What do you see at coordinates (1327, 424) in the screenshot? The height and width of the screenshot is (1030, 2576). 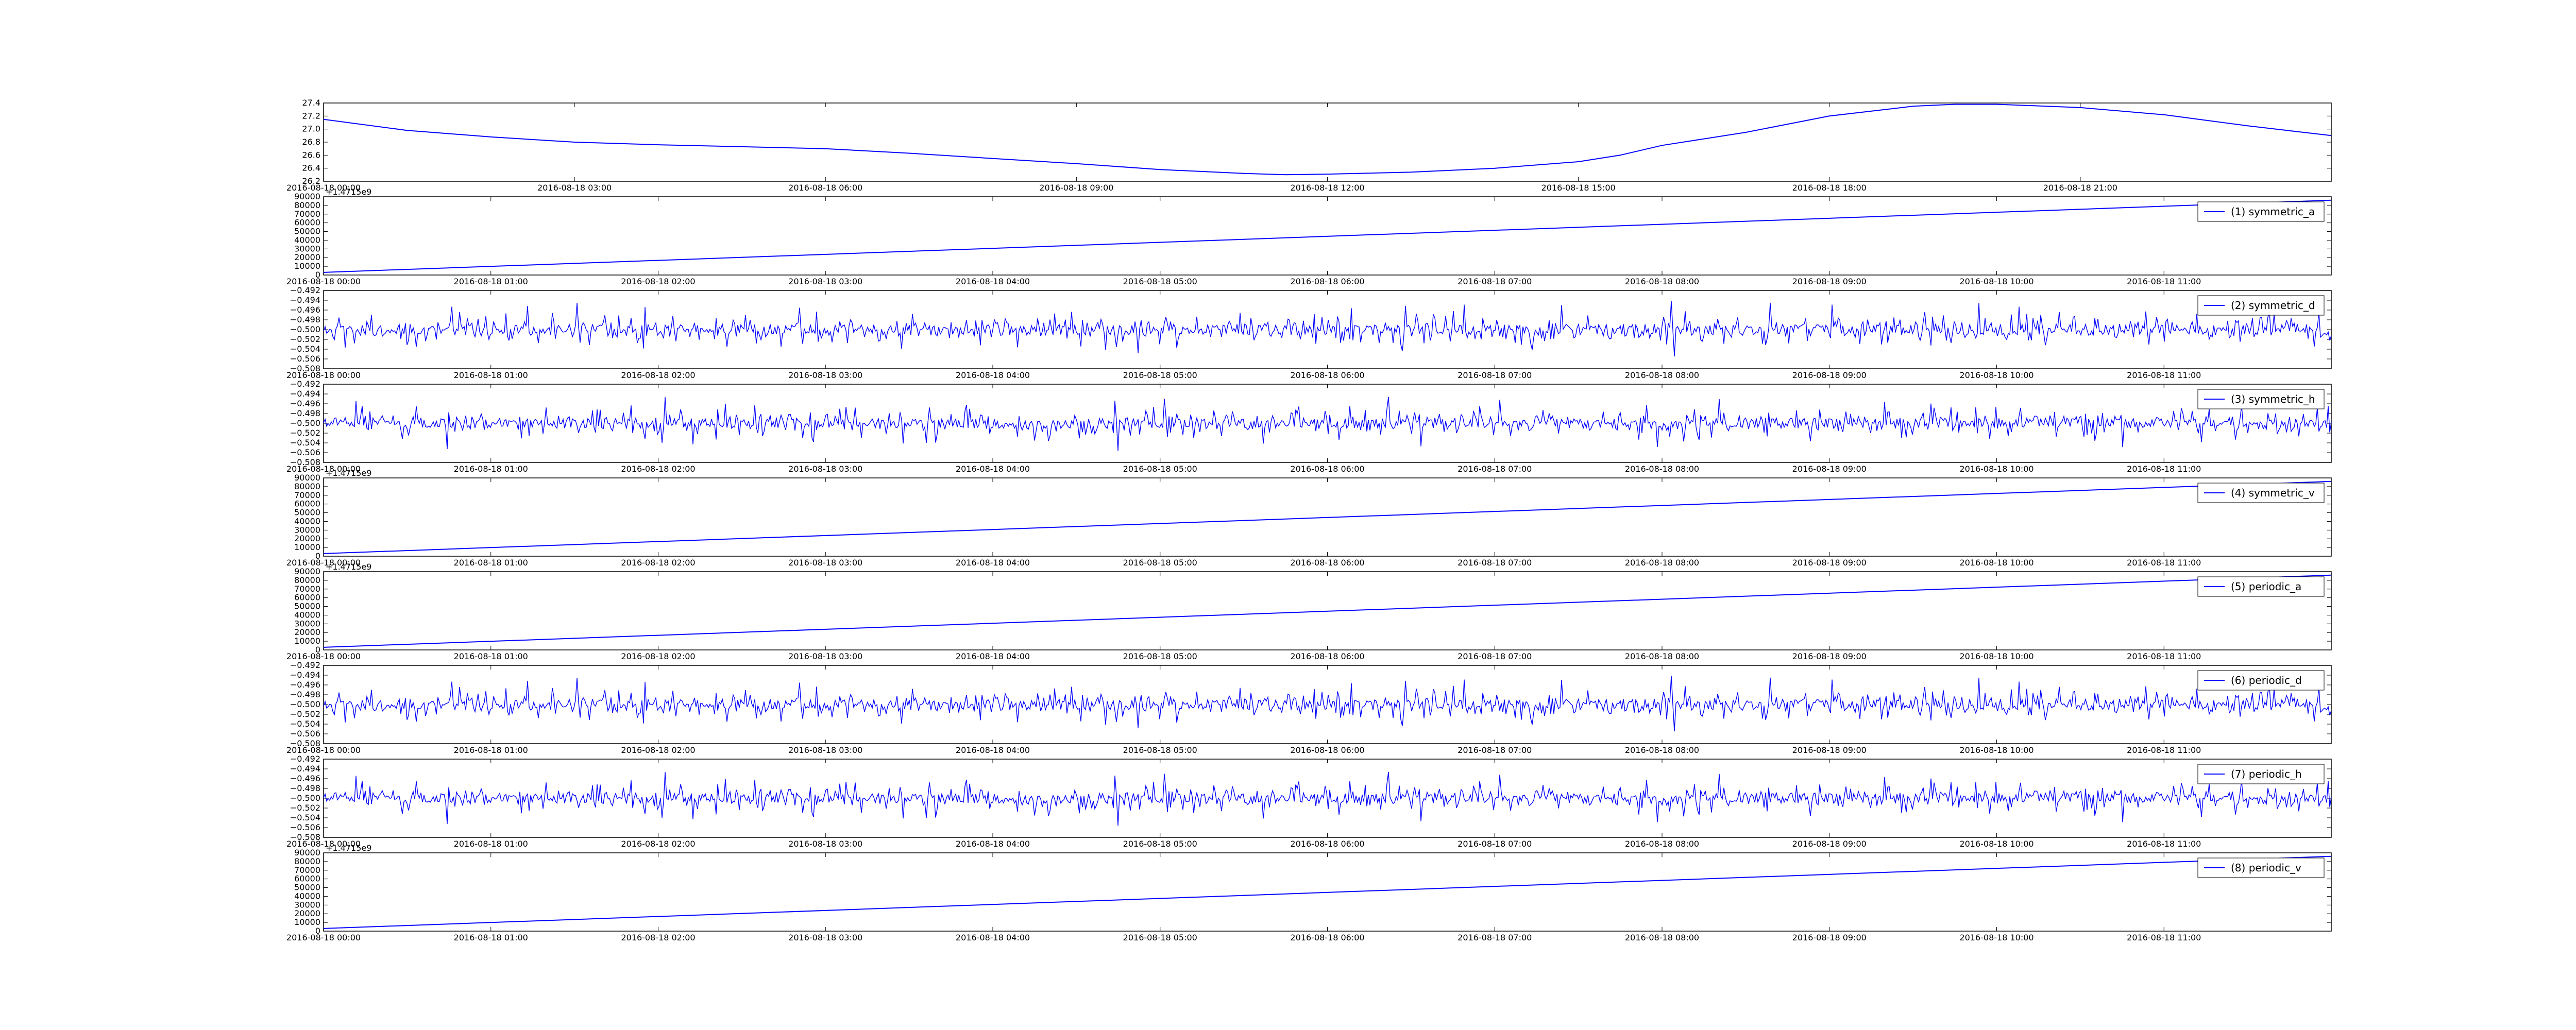 I see `series-line-sym_h` at bounding box center [1327, 424].